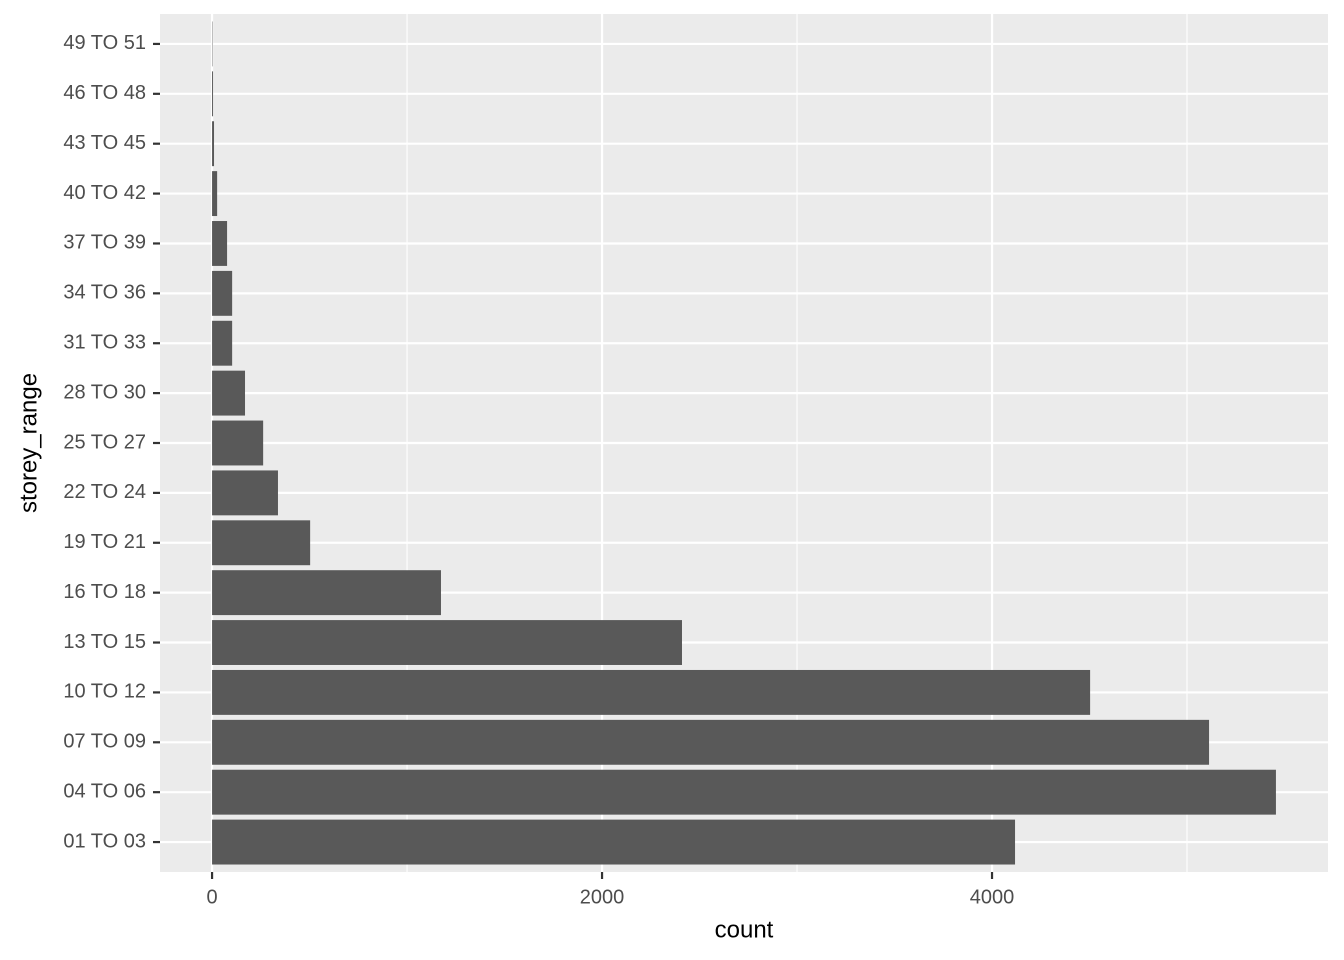  What do you see at coordinates (104, 143) in the screenshot?
I see `y-tick-label: 43 TO 45` at bounding box center [104, 143].